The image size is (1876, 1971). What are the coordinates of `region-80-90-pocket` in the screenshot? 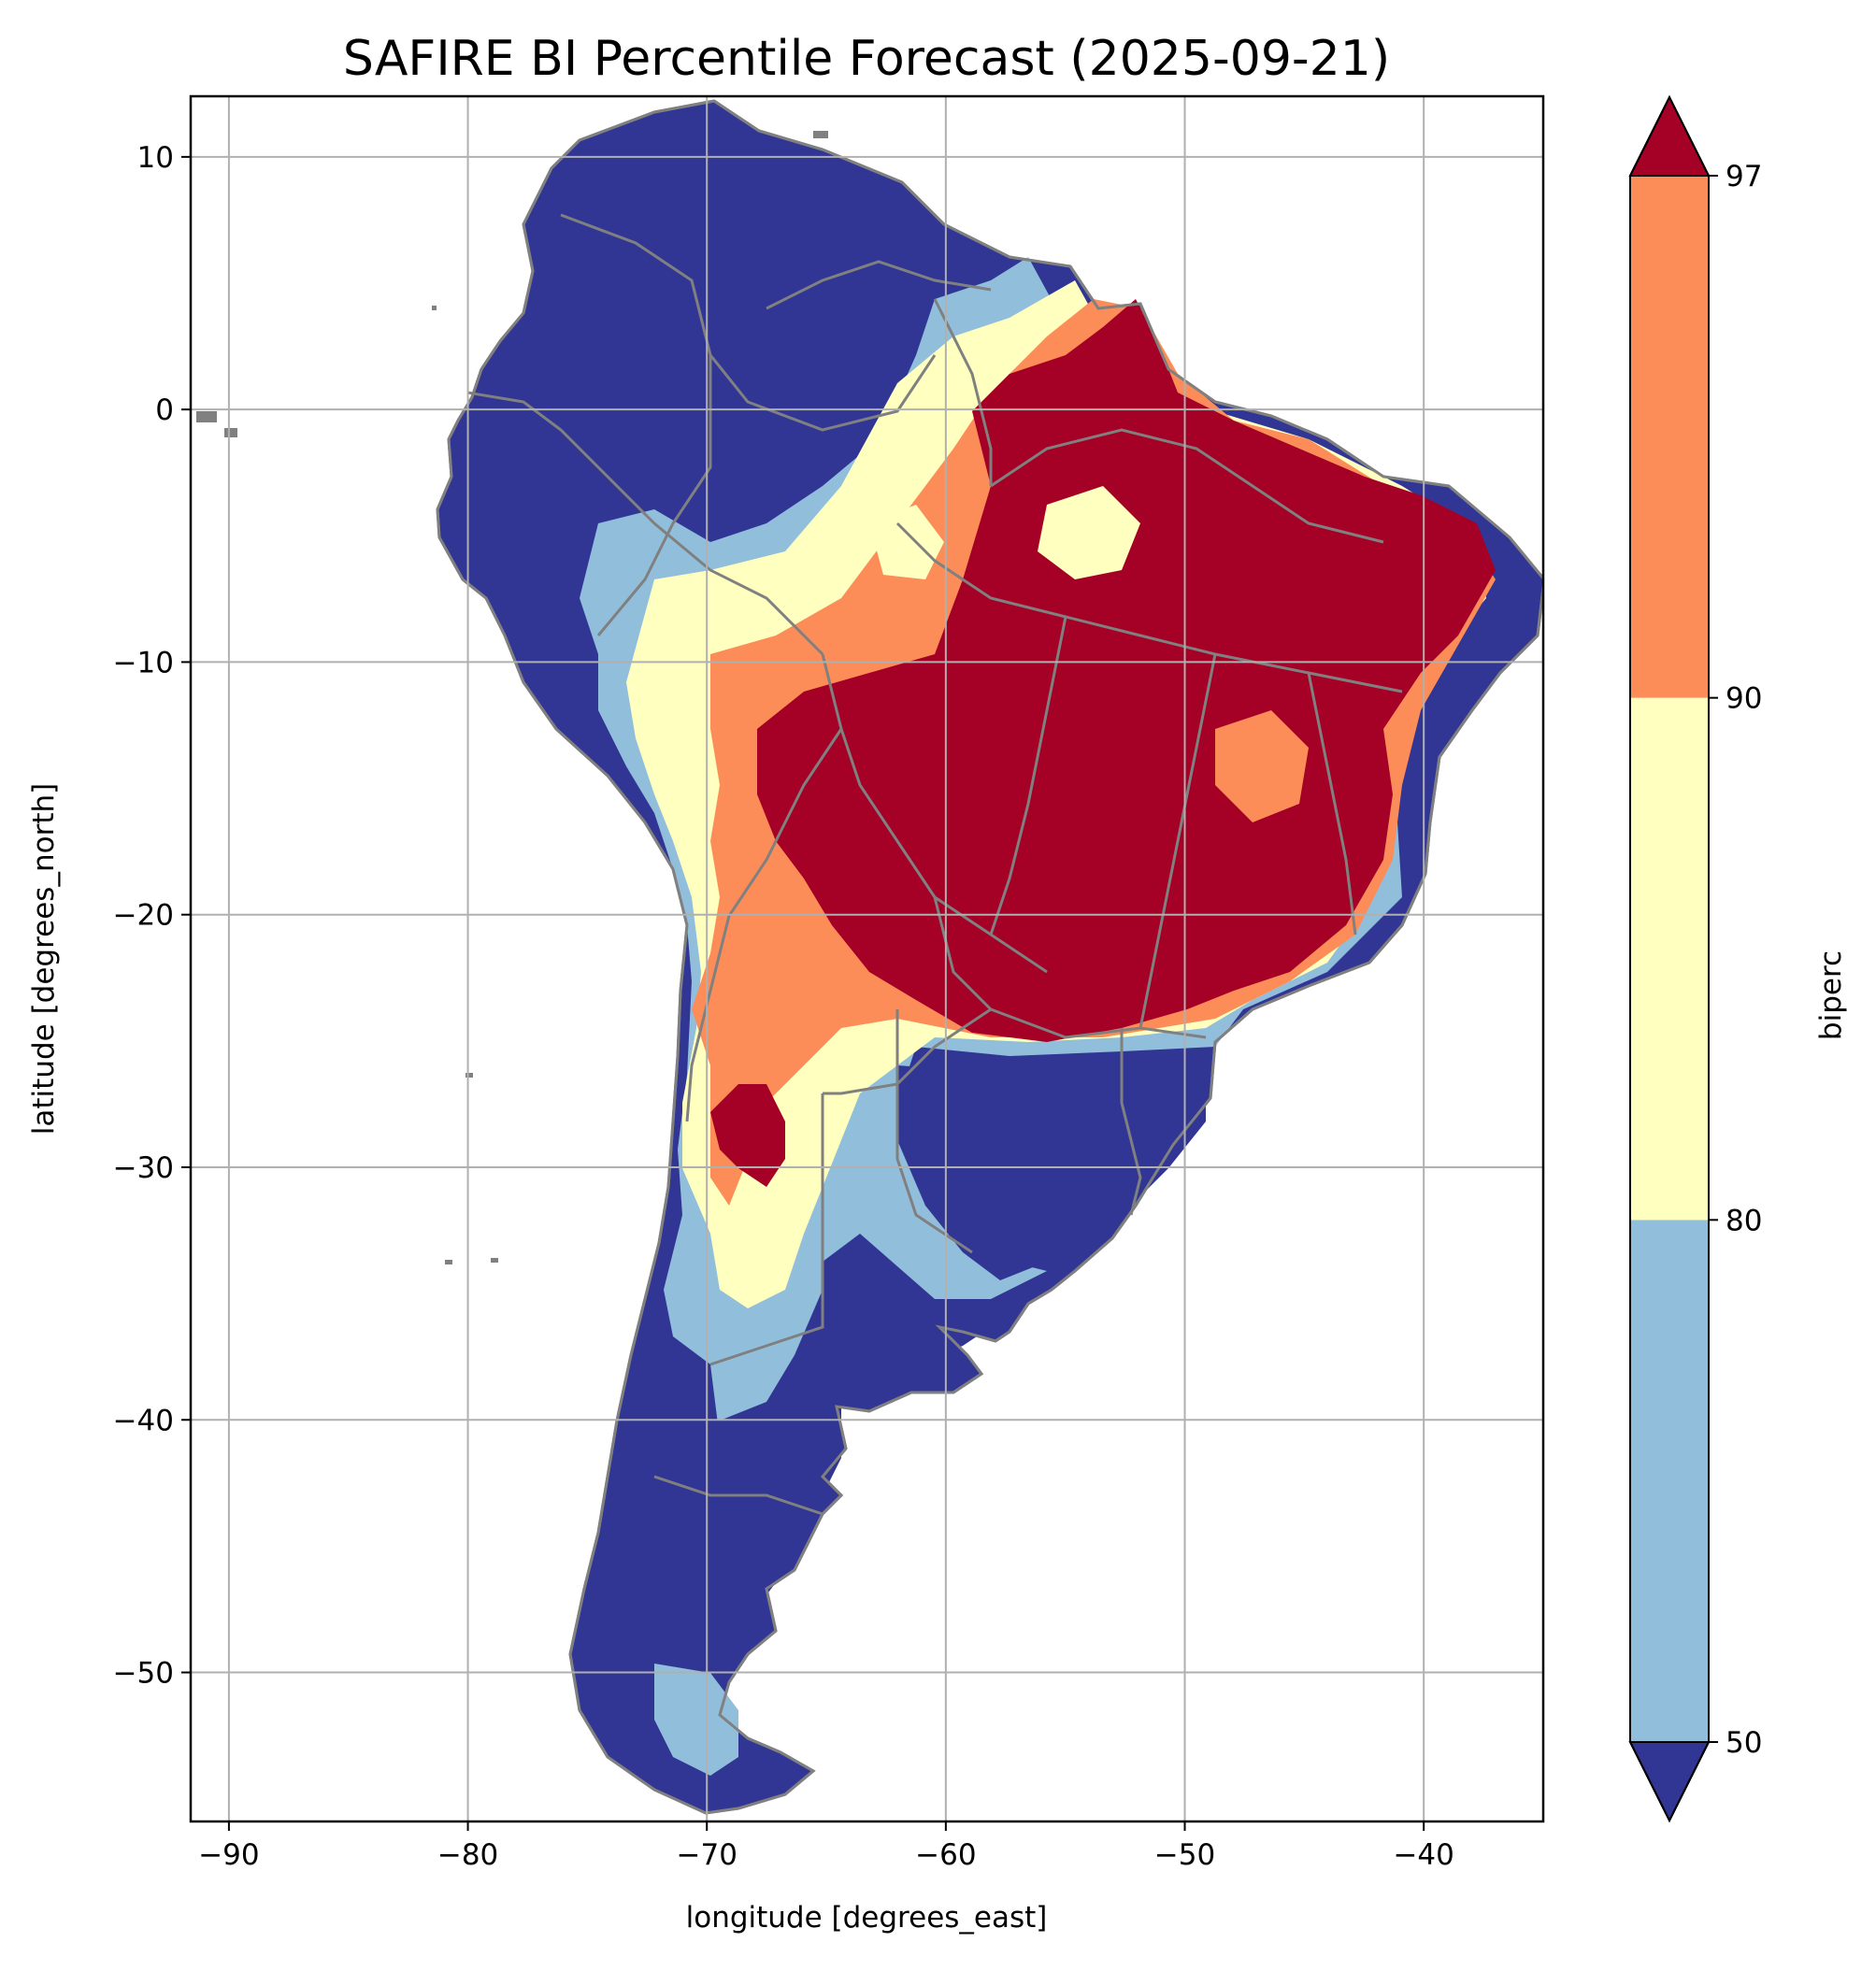 It's located at (1089, 532).